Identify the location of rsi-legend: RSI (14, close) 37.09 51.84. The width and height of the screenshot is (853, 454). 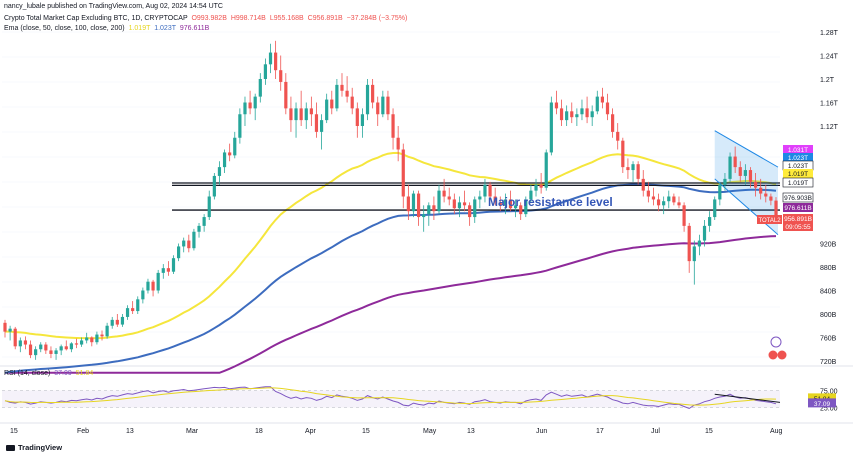
(48, 373).